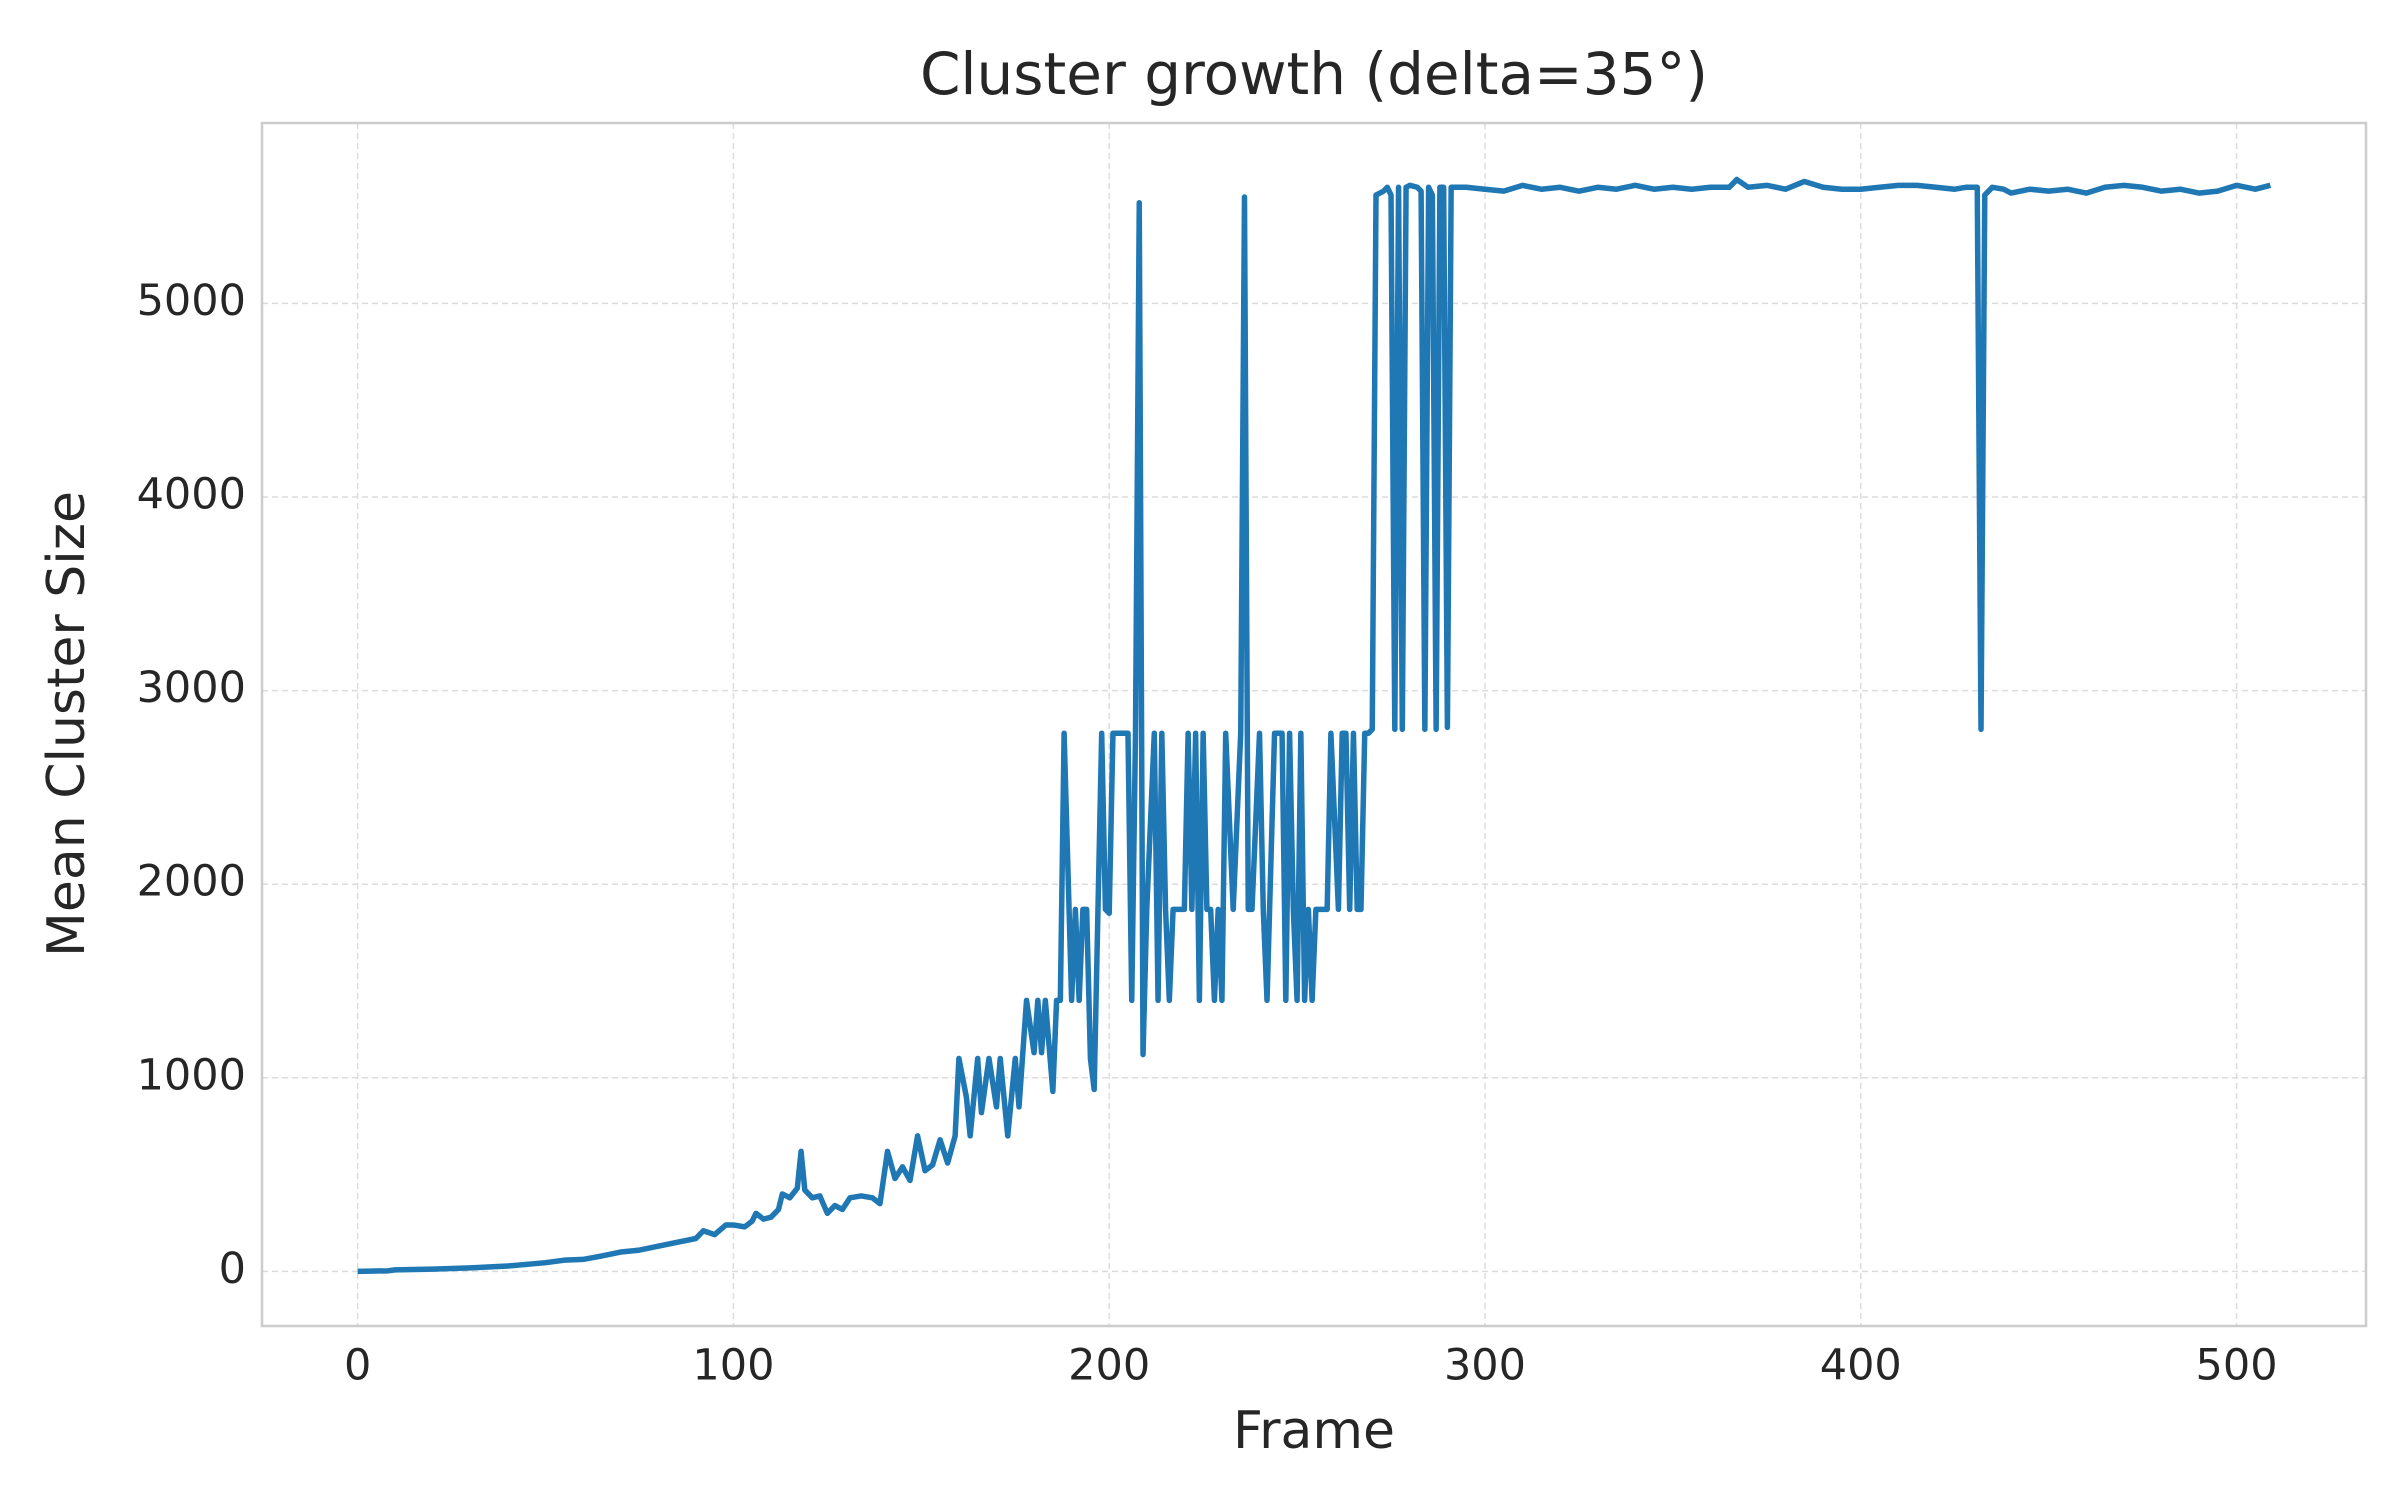 This screenshot has height=1500, width=2400. What do you see at coordinates (191, 301) in the screenshot?
I see `y-tick-label: 5000` at bounding box center [191, 301].